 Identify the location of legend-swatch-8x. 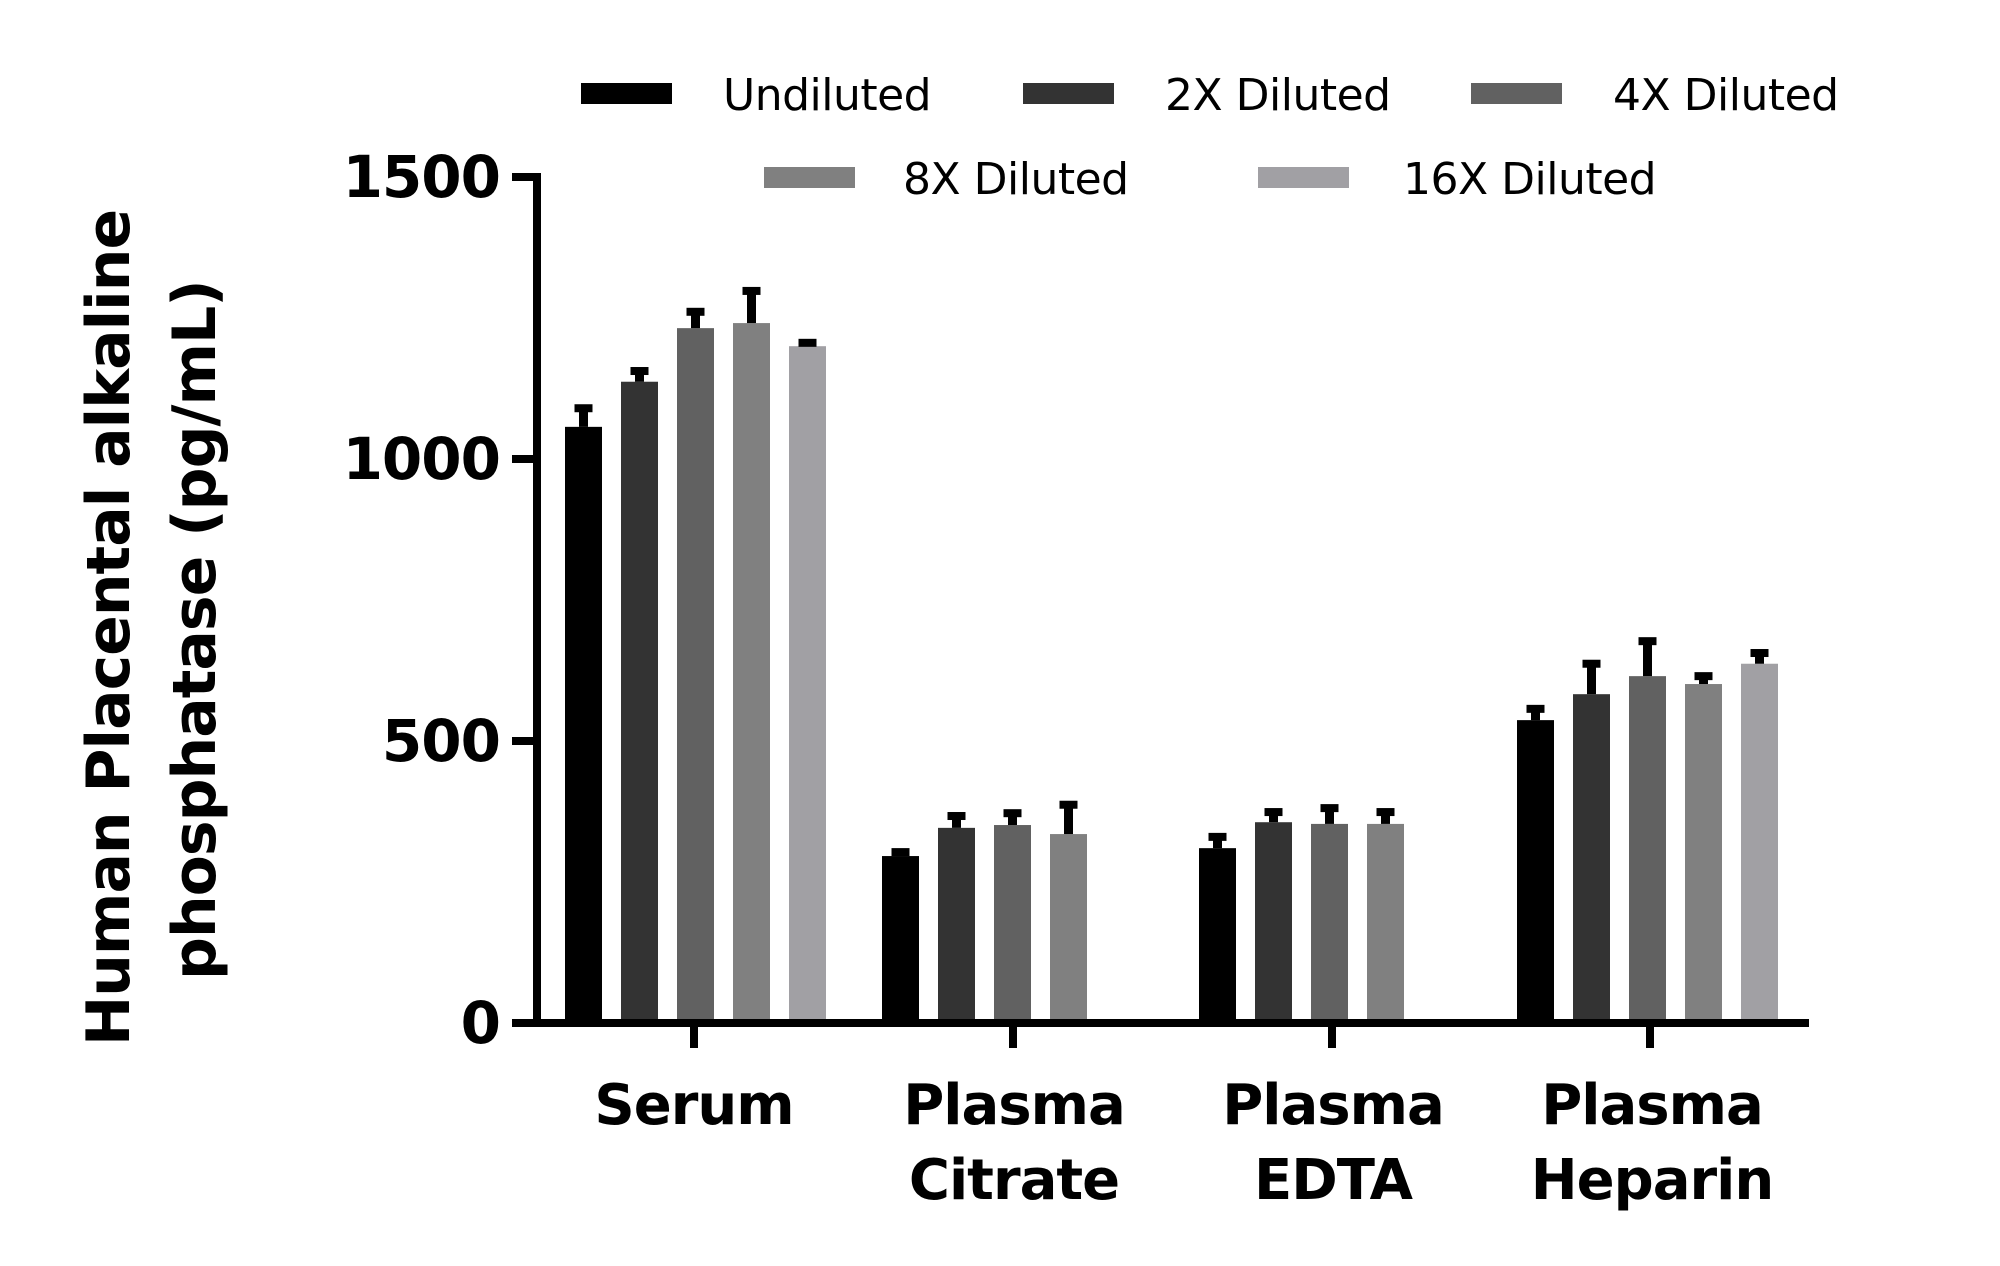
(809, 177).